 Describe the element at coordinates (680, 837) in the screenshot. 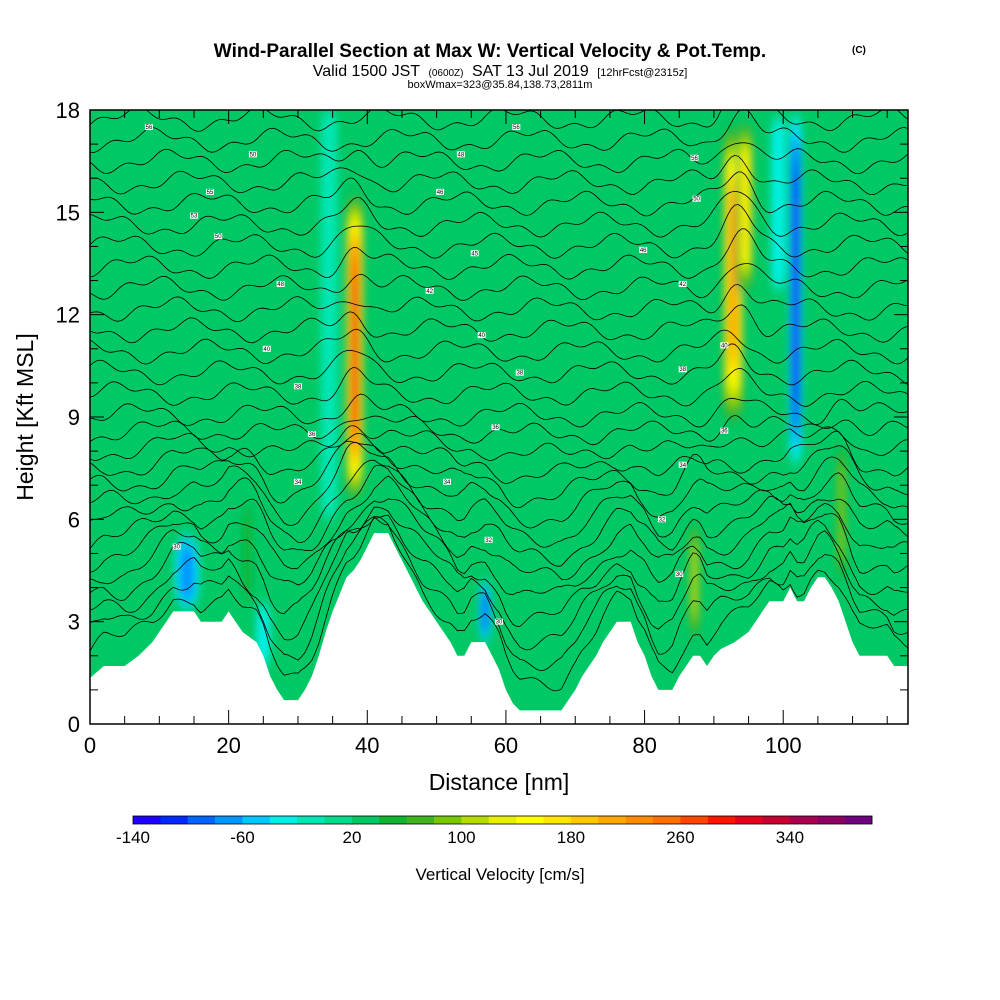

I see `colorbar-tick-label: 260` at that location.